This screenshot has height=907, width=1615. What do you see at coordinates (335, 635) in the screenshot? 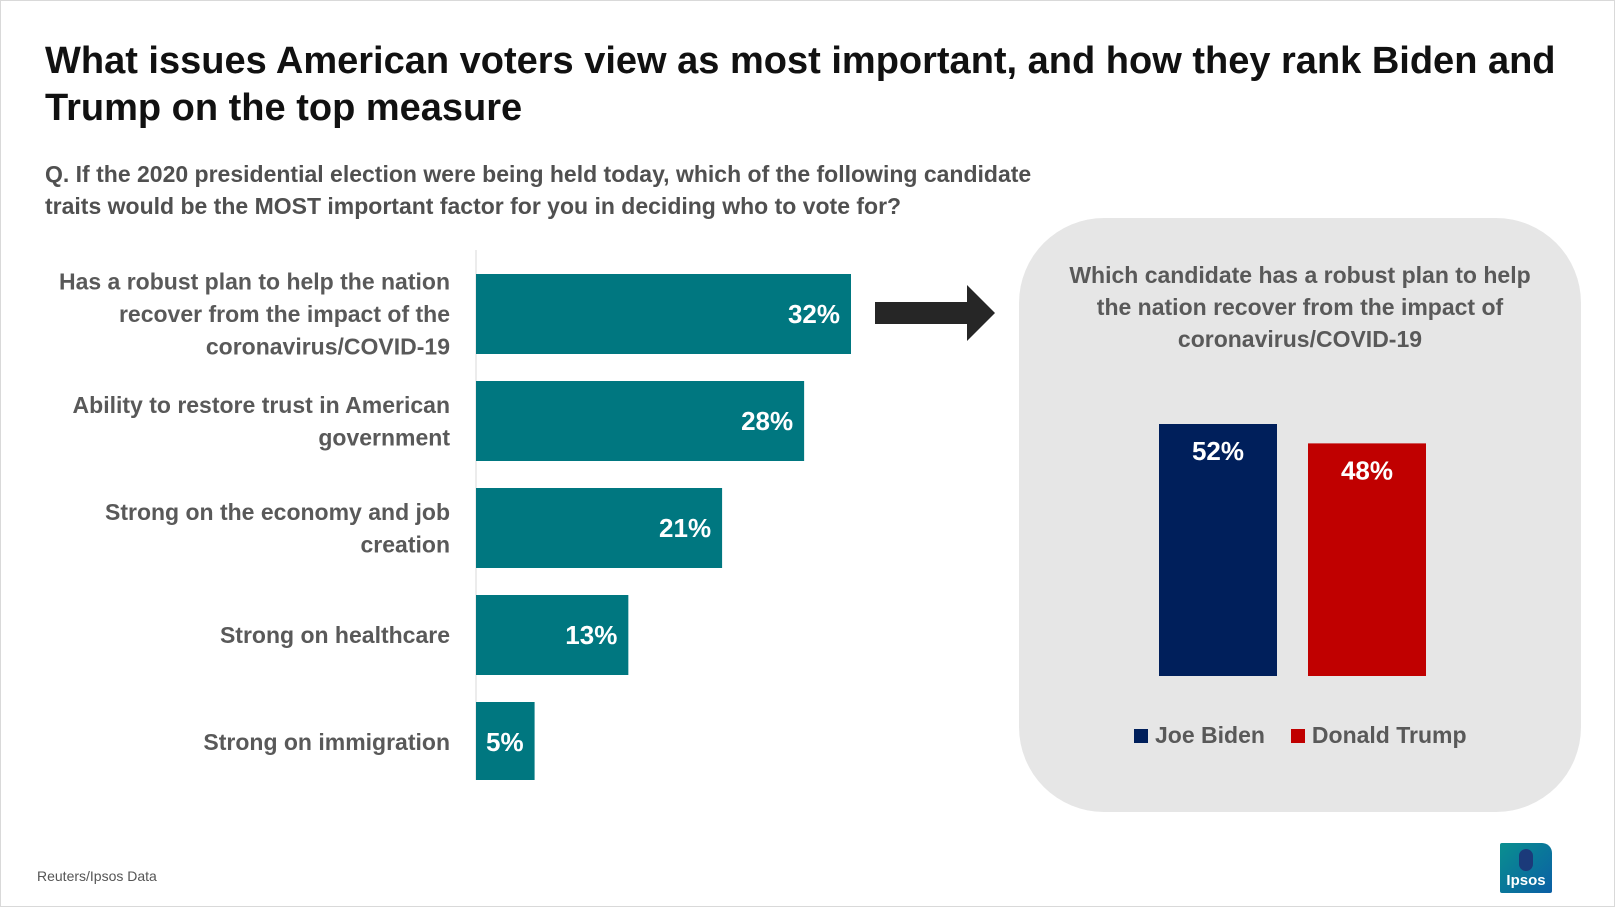
I see `category-label: Strong on healthcare` at bounding box center [335, 635].